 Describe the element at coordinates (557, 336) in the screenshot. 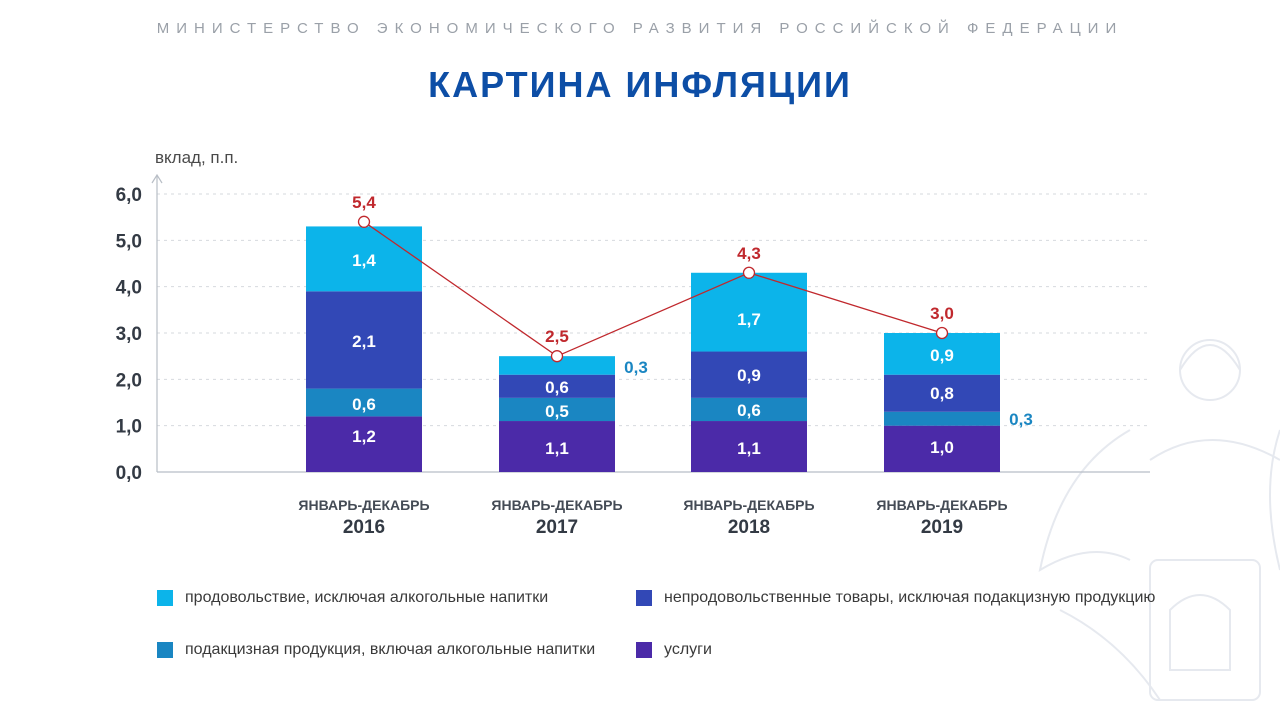

I see `total-label: 2,5` at that location.